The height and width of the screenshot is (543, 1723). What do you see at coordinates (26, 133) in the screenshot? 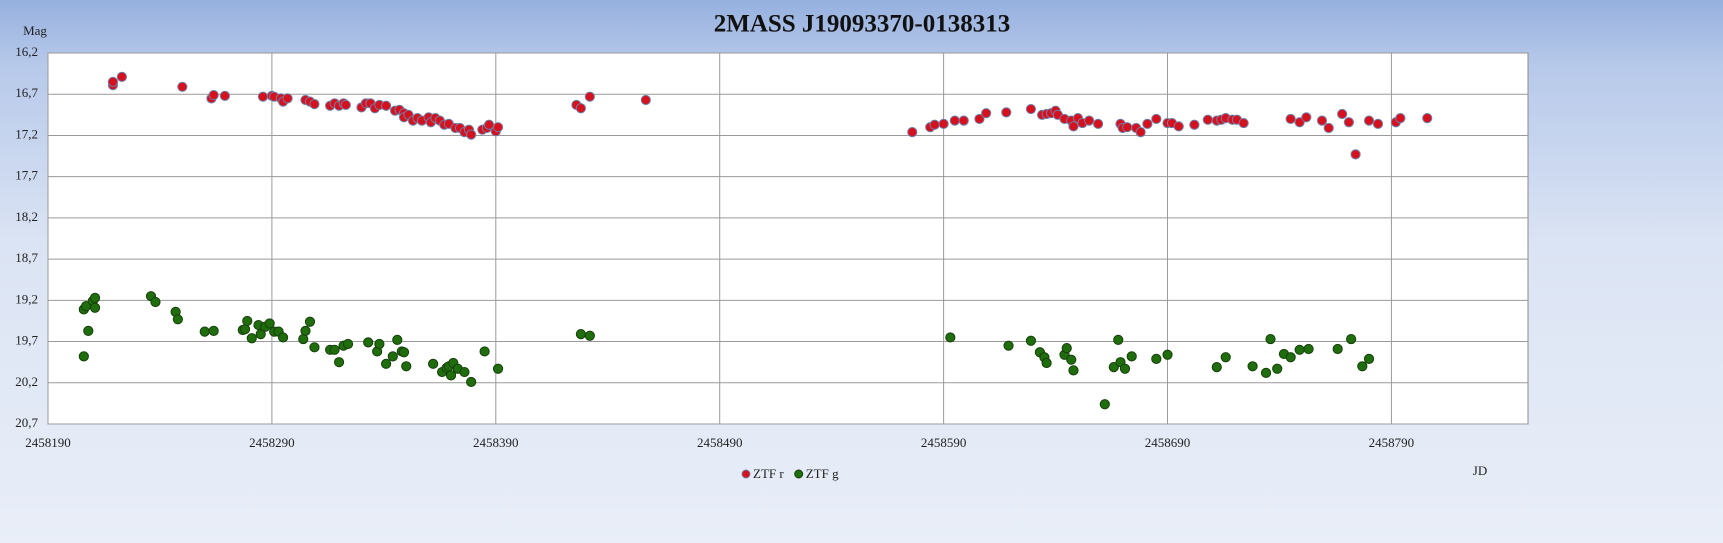
I see `y-tick-label: 17,2` at bounding box center [26, 133].